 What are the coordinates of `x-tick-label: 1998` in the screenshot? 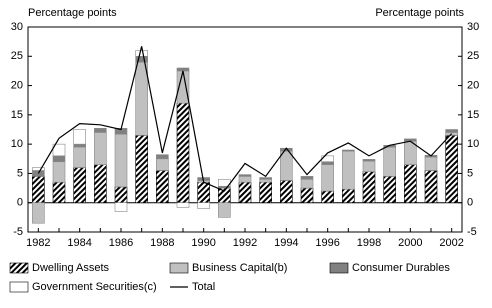 It's located at (369, 243).